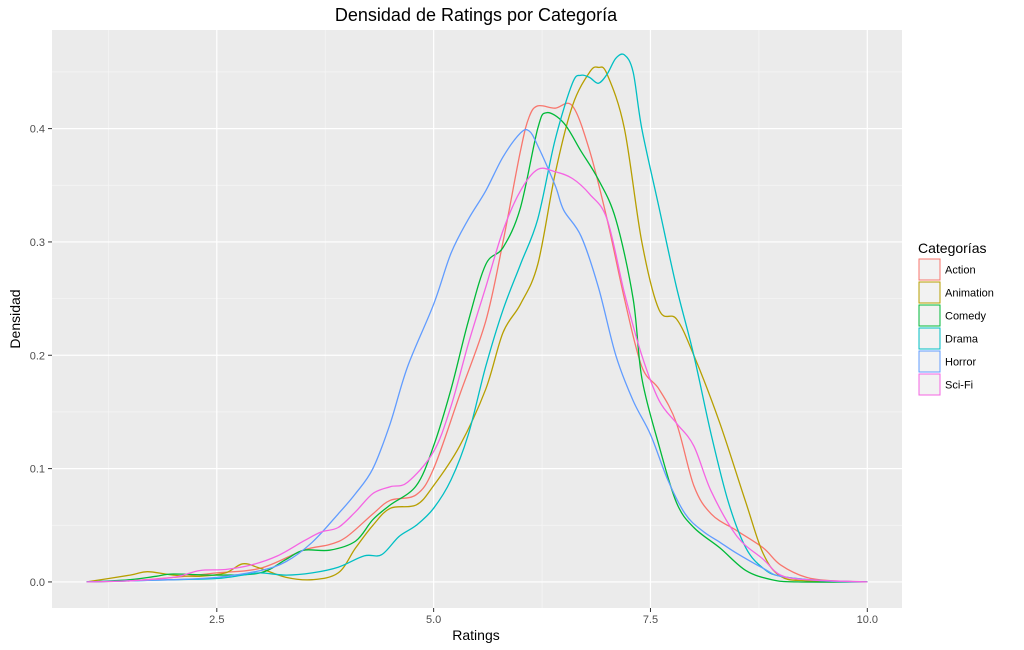 This screenshot has height=650, width=1024. I want to click on x-axis-ticks: 2.5 5.0 7.5 10.0, so click(543, 617).